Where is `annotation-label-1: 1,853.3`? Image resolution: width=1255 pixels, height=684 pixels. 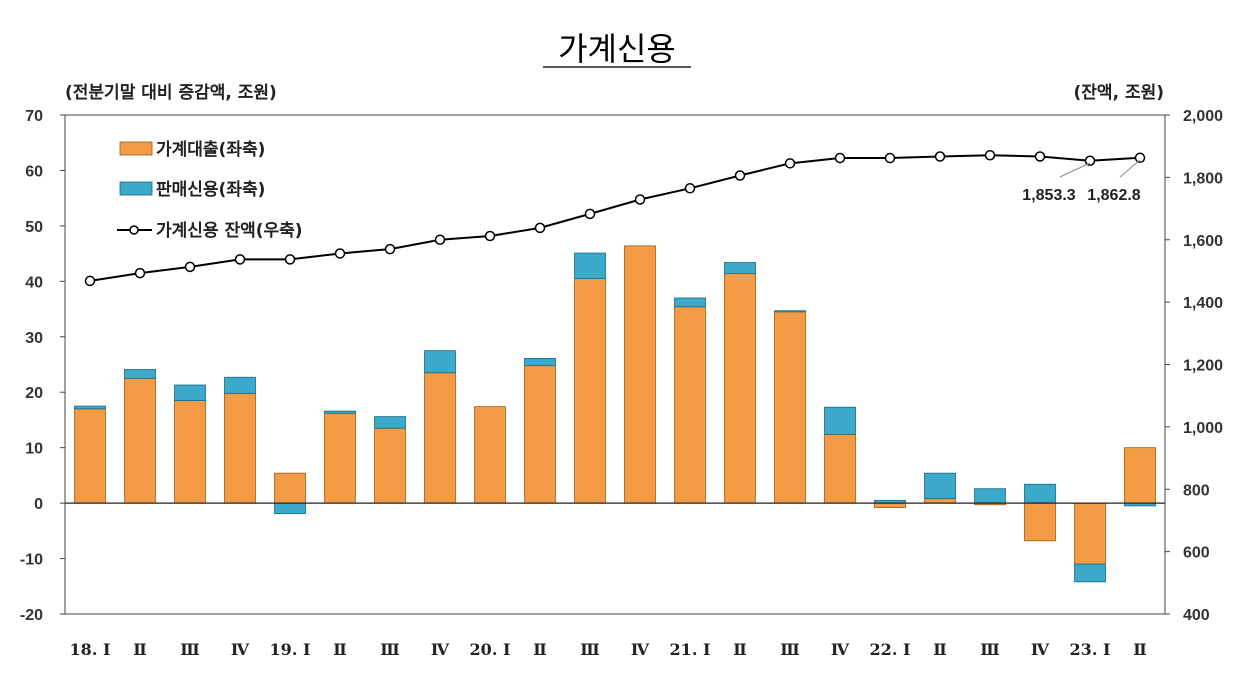 annotation-label-1: 1,853.3 is located at coordinates (1048, 195).